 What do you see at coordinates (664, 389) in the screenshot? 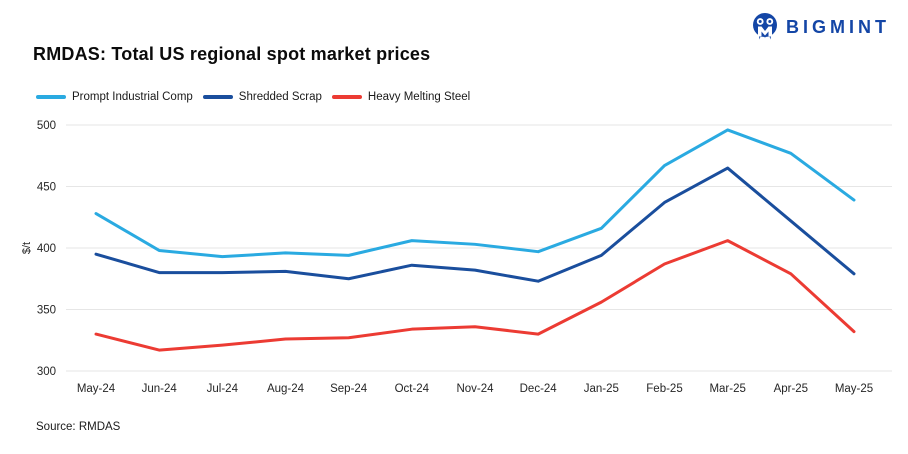
I see `x-tick-label: Feb-25` at bounding box center [664, 389].